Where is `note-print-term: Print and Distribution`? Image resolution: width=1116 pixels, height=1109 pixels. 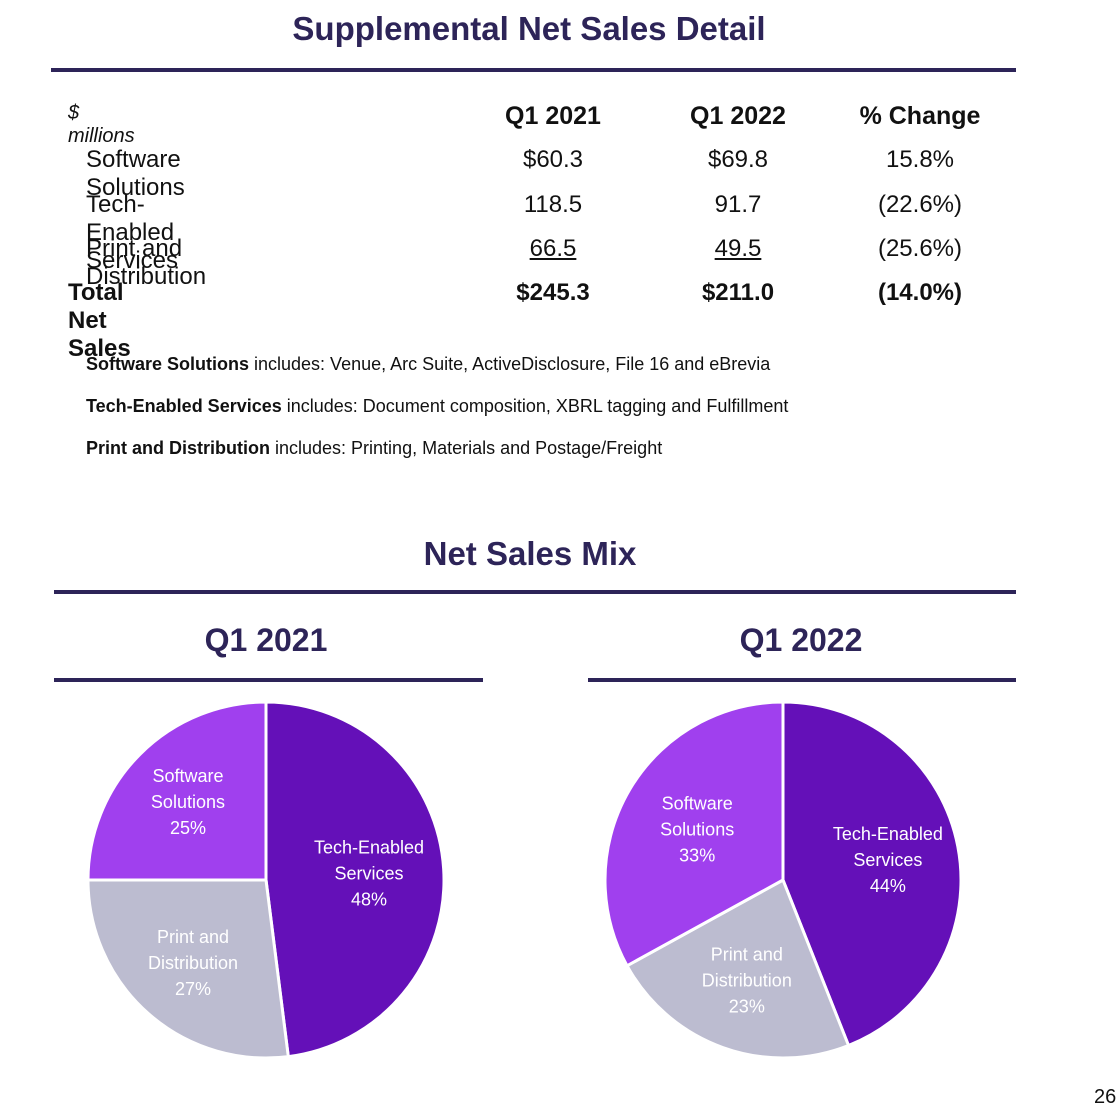
note-print-term: Print and Distribution is located at coordinates (178, 448).